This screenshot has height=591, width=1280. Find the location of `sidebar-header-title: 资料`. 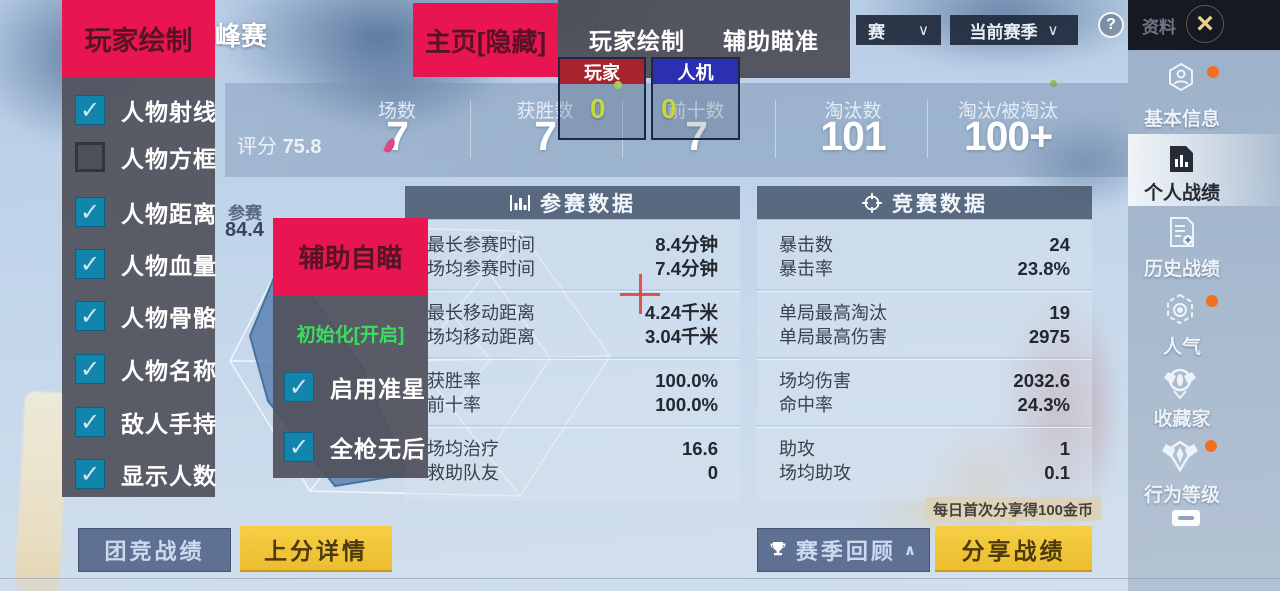

sidebar-header-title: 资料 is located at coordinates (1159, 27).